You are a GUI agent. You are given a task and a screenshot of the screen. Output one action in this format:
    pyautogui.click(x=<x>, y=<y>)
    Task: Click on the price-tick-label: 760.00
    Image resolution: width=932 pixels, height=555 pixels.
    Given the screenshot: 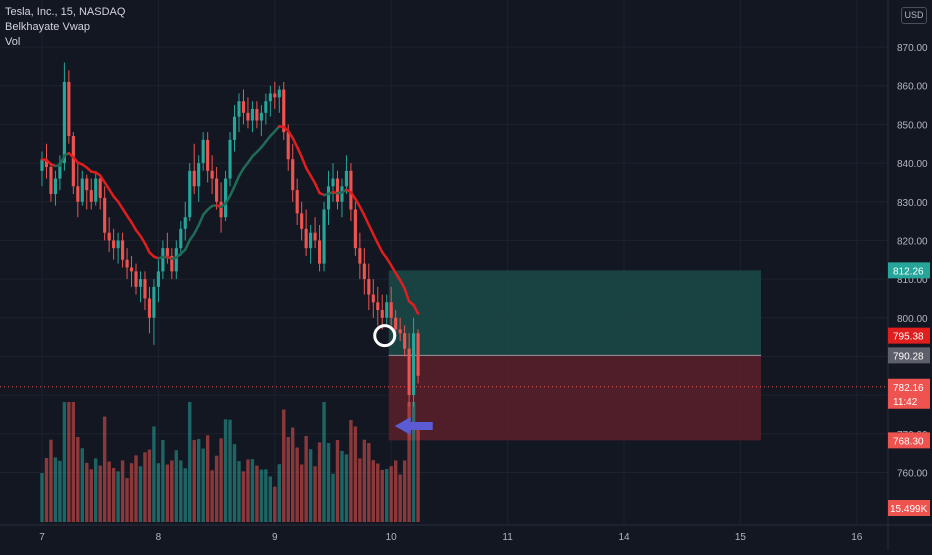 What is the action you would take?
    pyautogui.click(x=912, y=473)
    